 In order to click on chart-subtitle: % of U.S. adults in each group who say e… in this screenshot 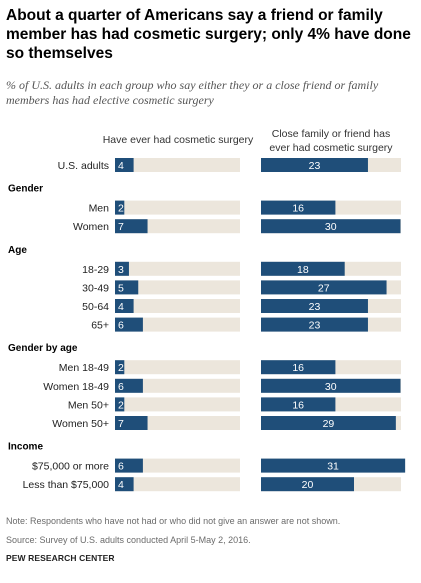, I will do `click(192, 92)`.